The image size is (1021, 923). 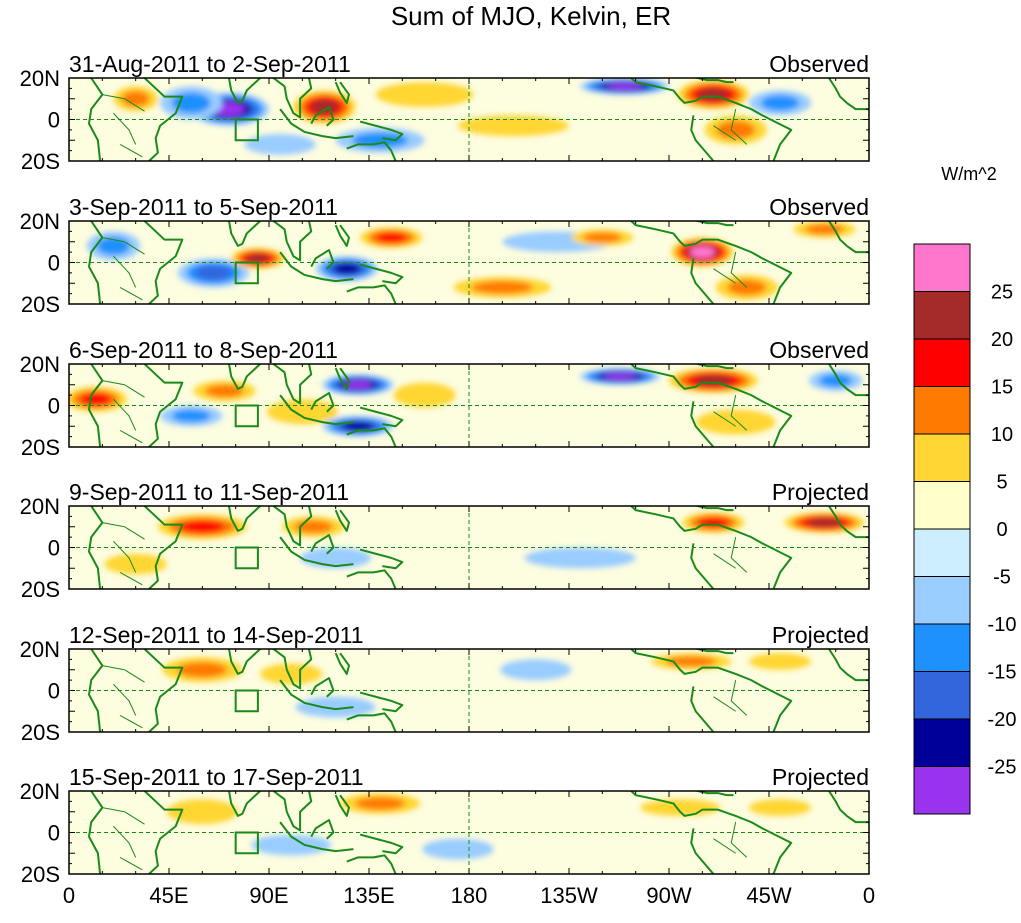 I want to click on colorbar-label: 25, so click(x=1002, y=293).